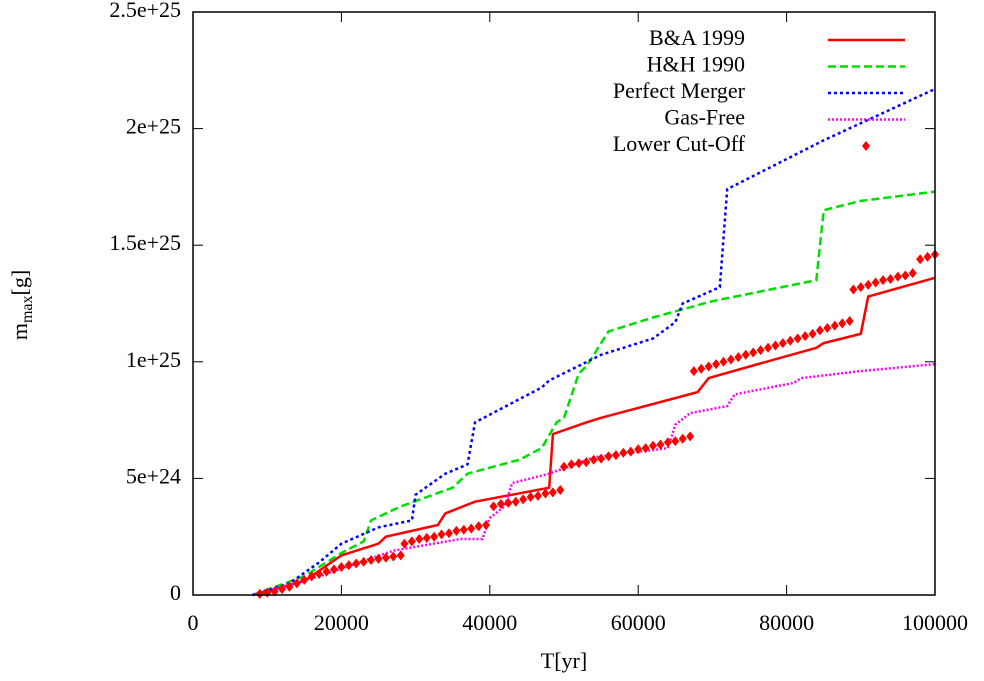 The height and width of the screenshot is (681, 984). Describe the element at coordinates (153, 359) in the screenshot. I see `y-tick-label: 1e+25` at that location.